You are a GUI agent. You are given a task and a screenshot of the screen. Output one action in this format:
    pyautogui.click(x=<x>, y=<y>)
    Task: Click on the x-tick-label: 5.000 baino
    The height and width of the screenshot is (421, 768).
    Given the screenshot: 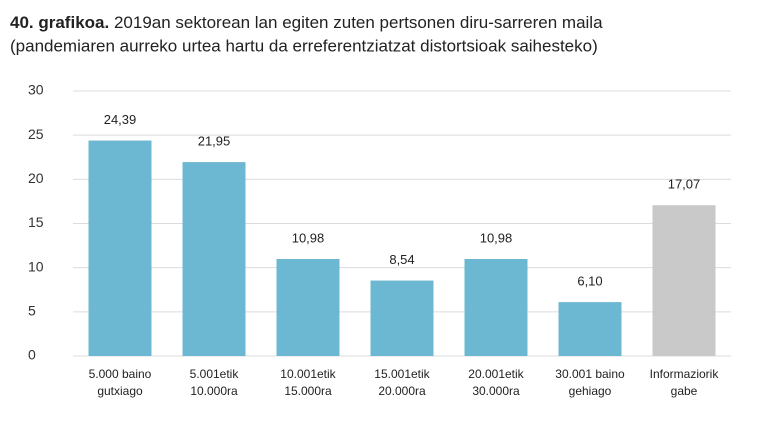 What is the action you would take?
    pyautogui.click(x=120, y=374)
    